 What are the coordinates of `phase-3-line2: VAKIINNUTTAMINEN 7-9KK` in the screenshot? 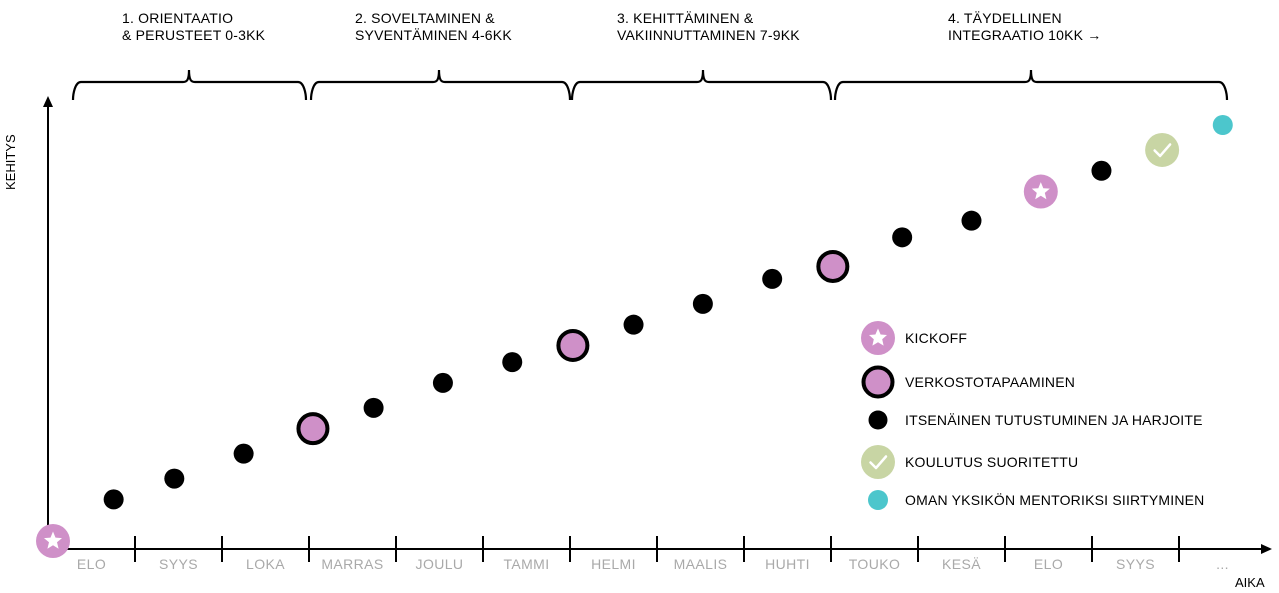 It's located at (708, 35).